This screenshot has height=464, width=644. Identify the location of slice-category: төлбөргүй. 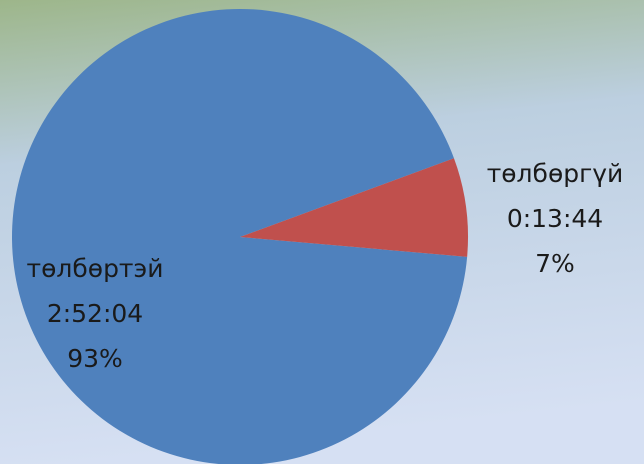
(555, 173).